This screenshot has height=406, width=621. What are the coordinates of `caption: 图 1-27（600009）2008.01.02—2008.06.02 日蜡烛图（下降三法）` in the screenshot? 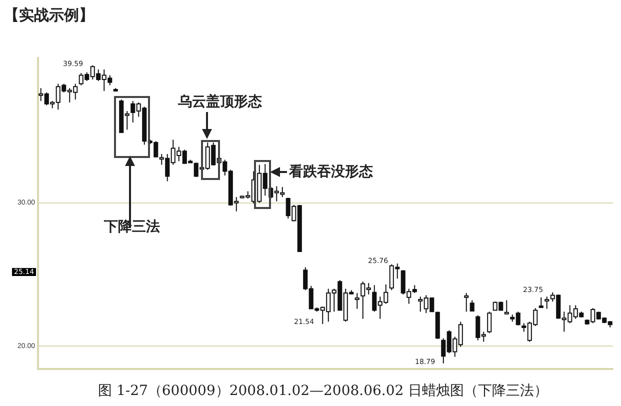 It's located at (323, 391).